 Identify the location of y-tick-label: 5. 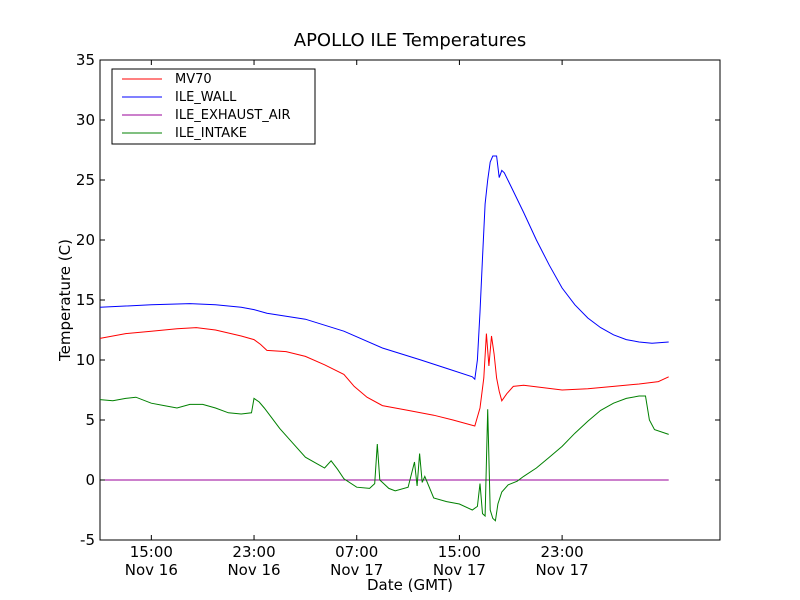
(90, 420).